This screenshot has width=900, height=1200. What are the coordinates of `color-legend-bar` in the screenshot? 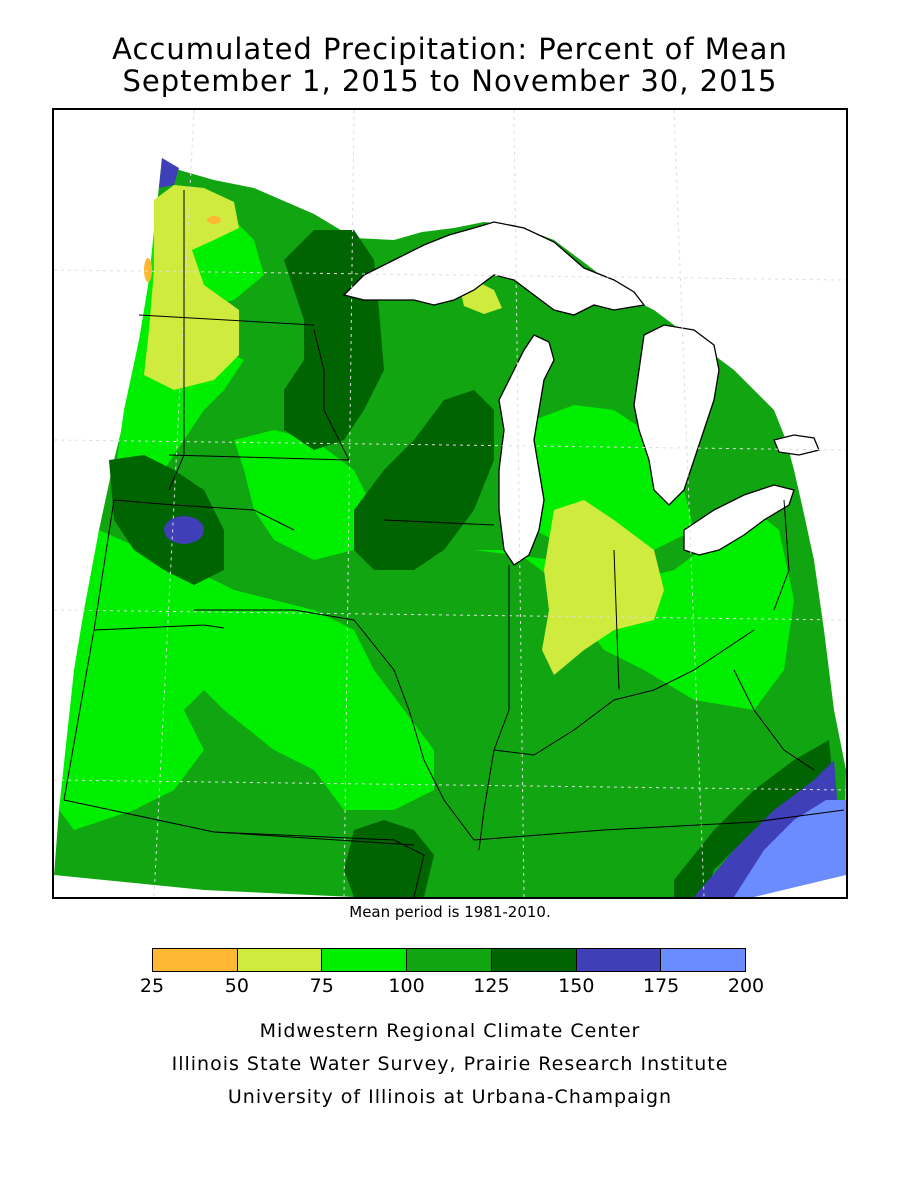 It's located at (449, 960).